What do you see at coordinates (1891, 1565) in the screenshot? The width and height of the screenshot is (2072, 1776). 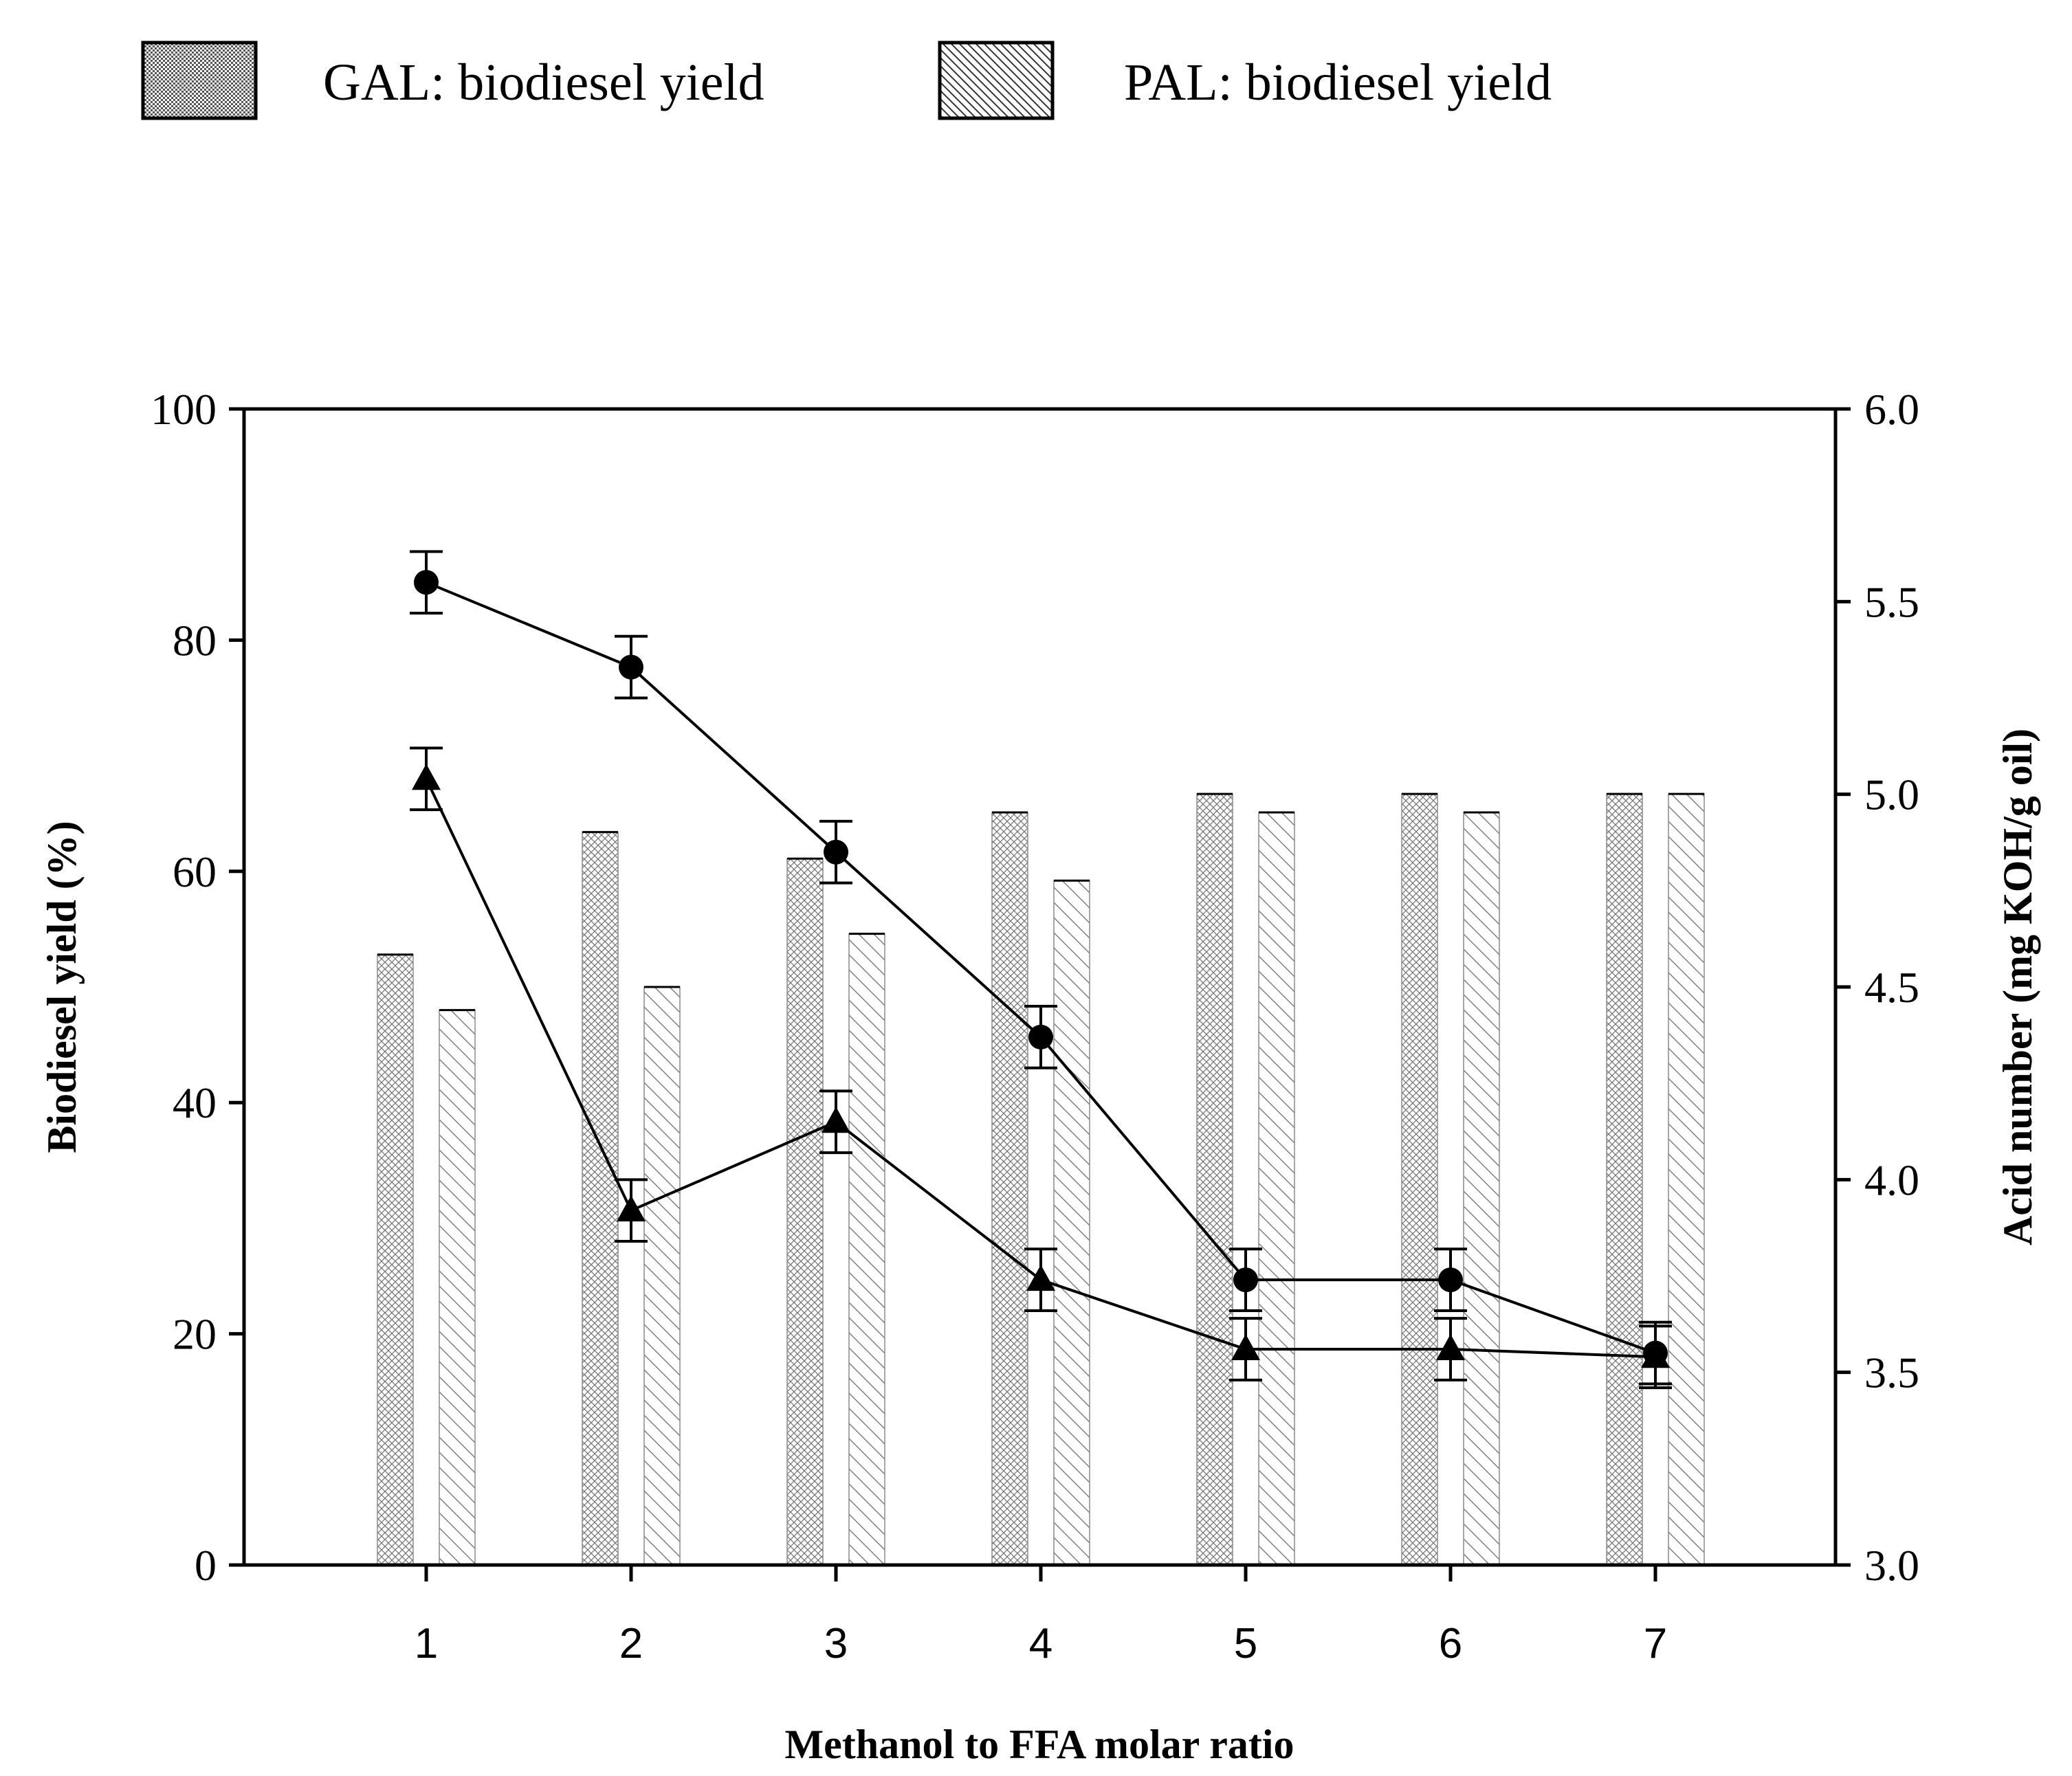 I see `y-right-tick-label-3.0: 3.0` at bounding box center [1891, 1565].